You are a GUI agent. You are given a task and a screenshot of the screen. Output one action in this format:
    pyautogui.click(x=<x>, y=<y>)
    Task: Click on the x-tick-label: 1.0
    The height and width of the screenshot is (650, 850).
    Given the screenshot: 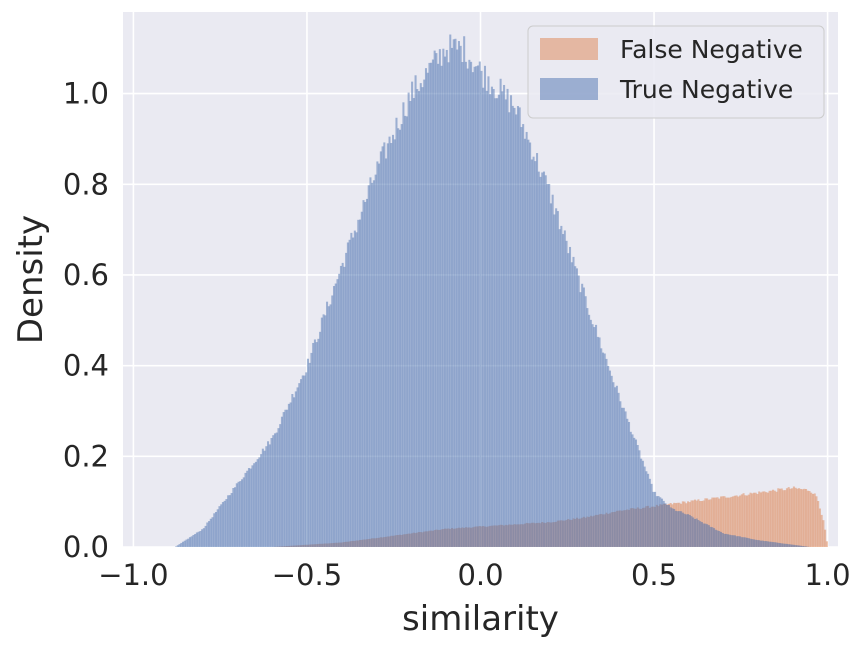 What is the action you would take?
    pyautogui.click(x=827, y=575)
    